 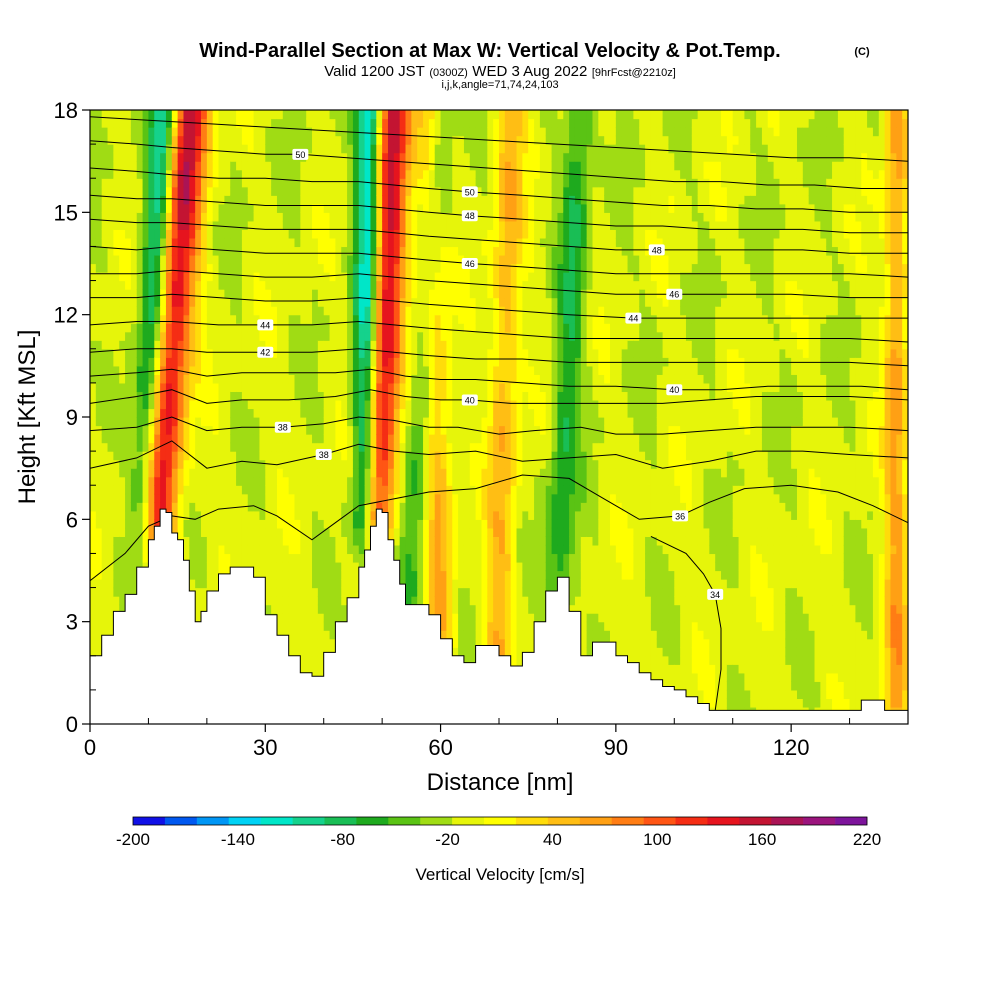 What do you see at coordinates (265, 747) in the screenshot?
I see `x-tick-label: 30` at bounding box center [265, 747].